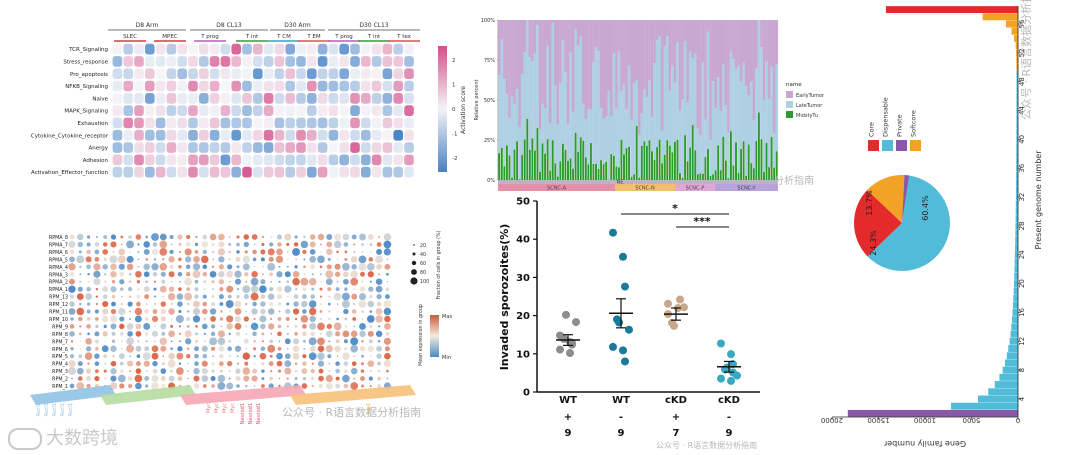  Describe the element at coordinates (58, 290) in the screenshot. I see `dotplot-row-label: RPMA_1` at that location.